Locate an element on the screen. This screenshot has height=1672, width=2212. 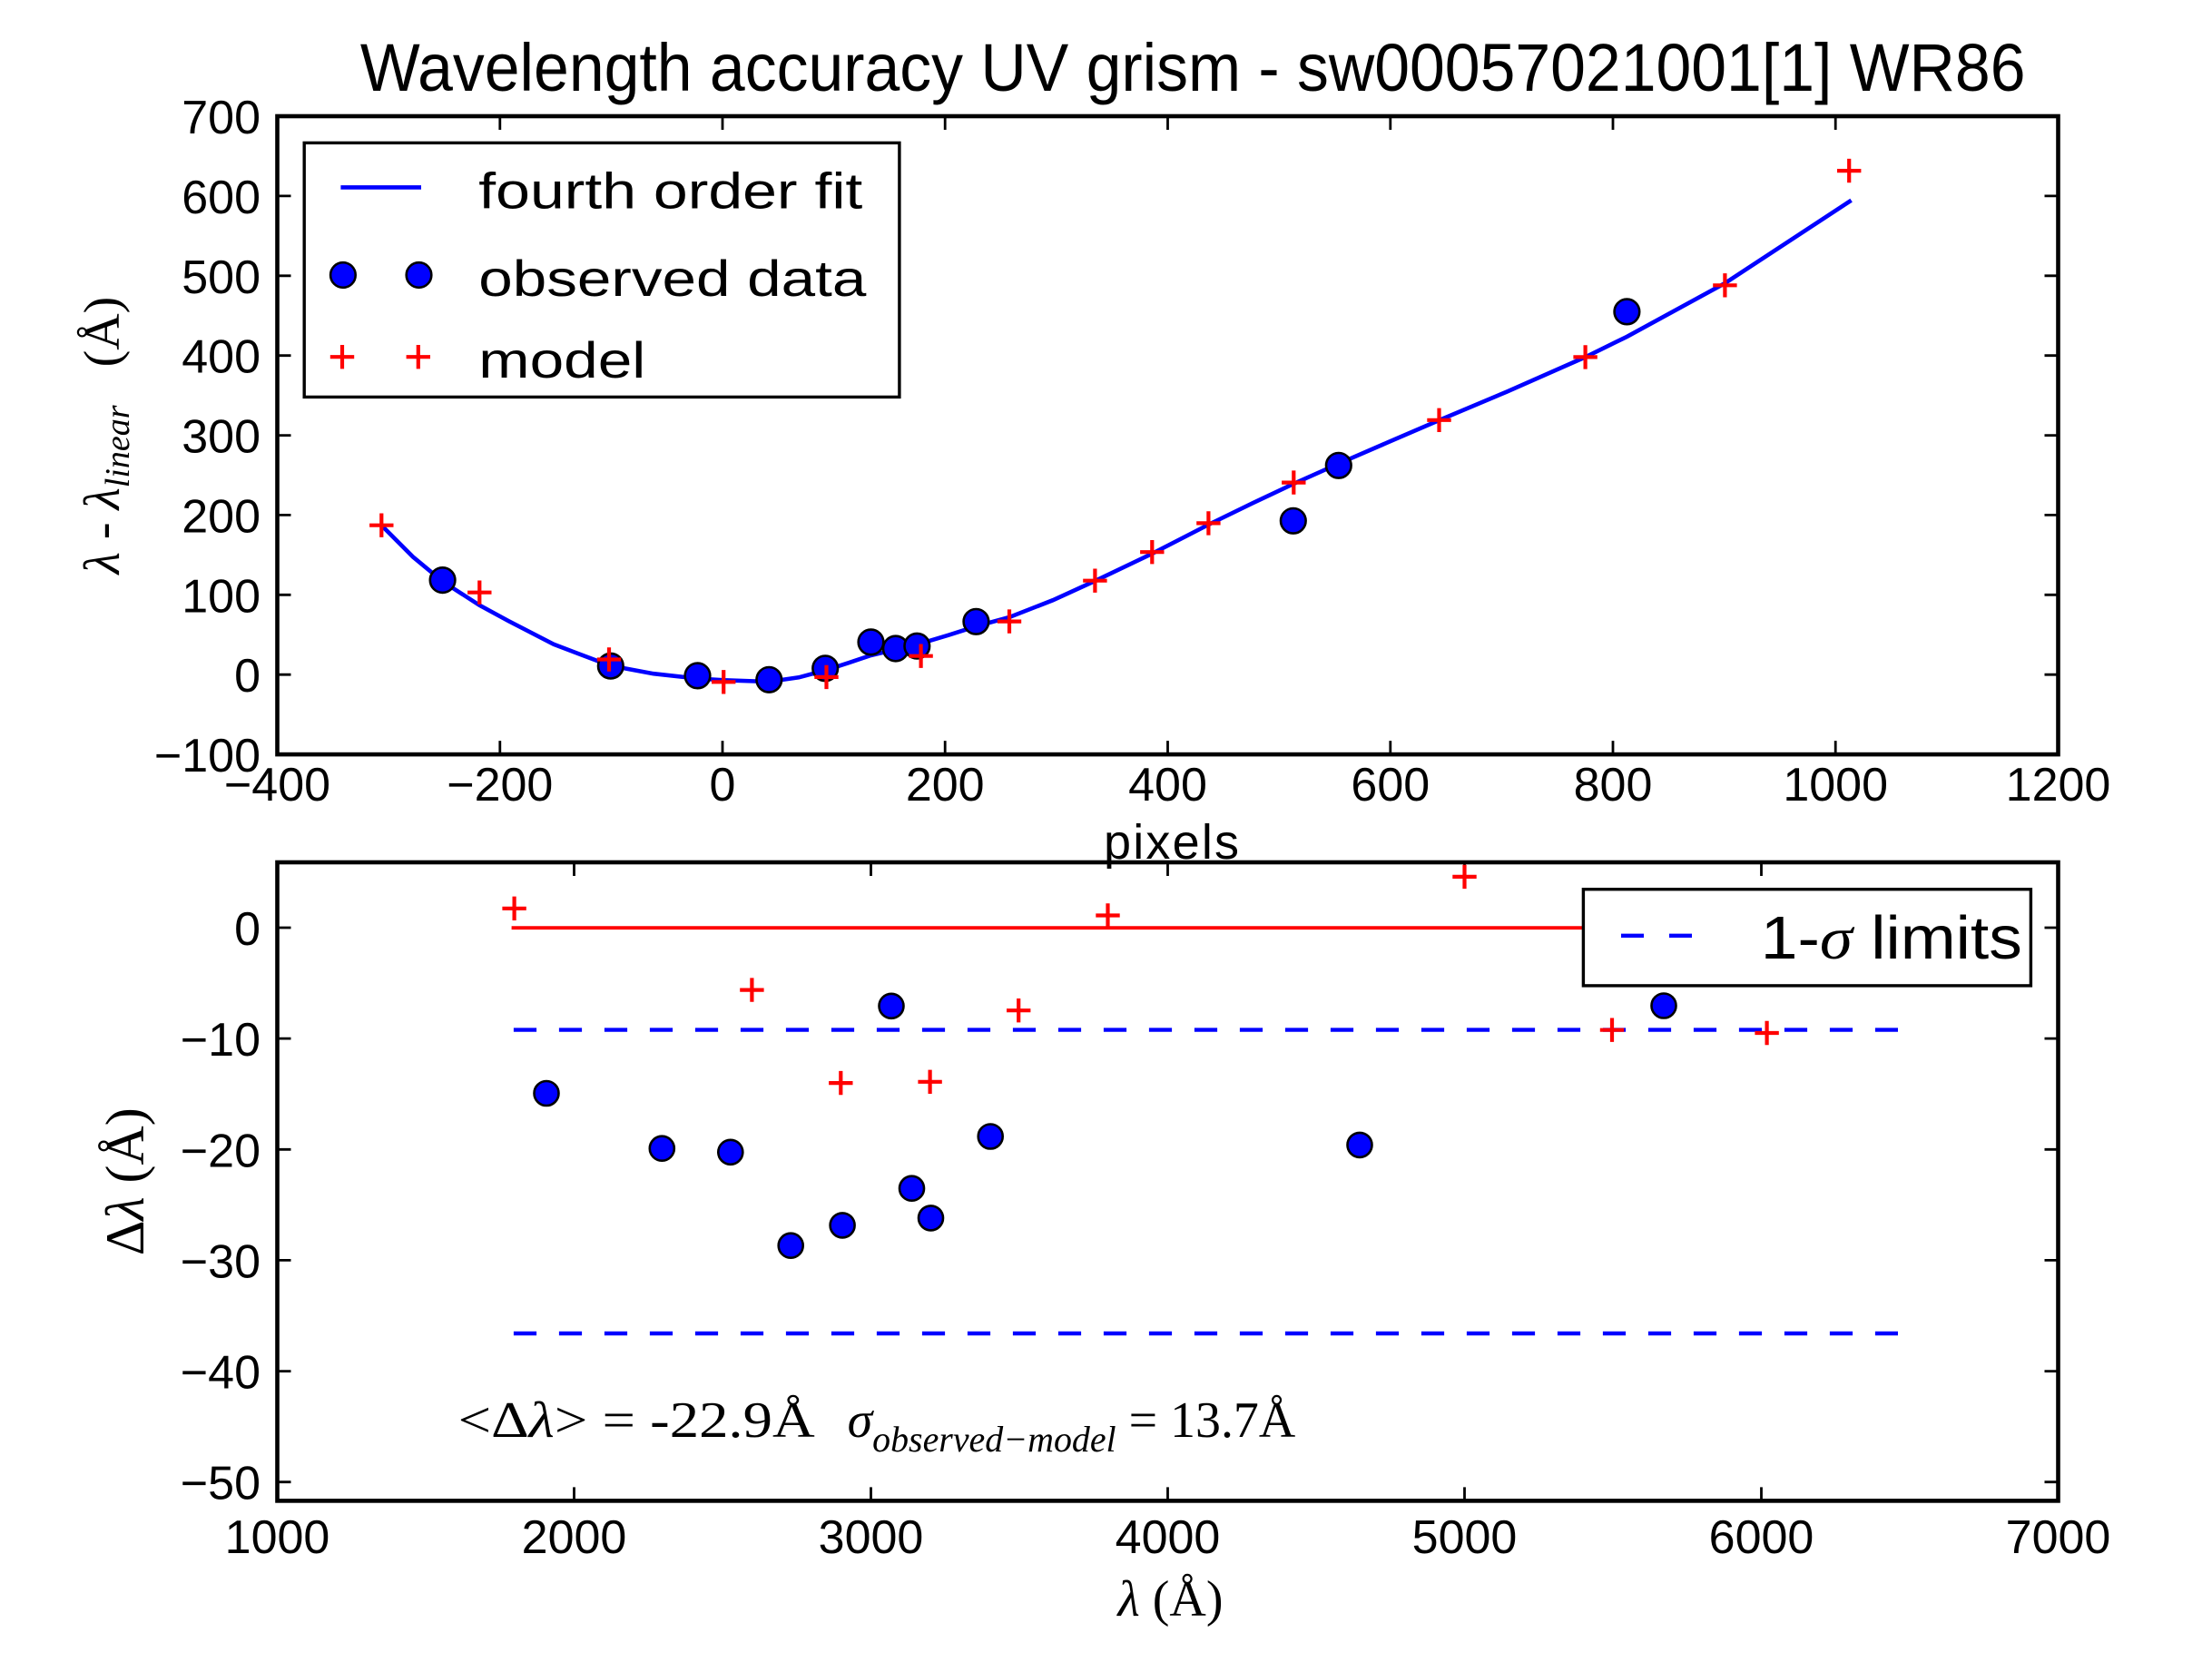
svg-text: 2000 is located at coordinates (574, 1537).